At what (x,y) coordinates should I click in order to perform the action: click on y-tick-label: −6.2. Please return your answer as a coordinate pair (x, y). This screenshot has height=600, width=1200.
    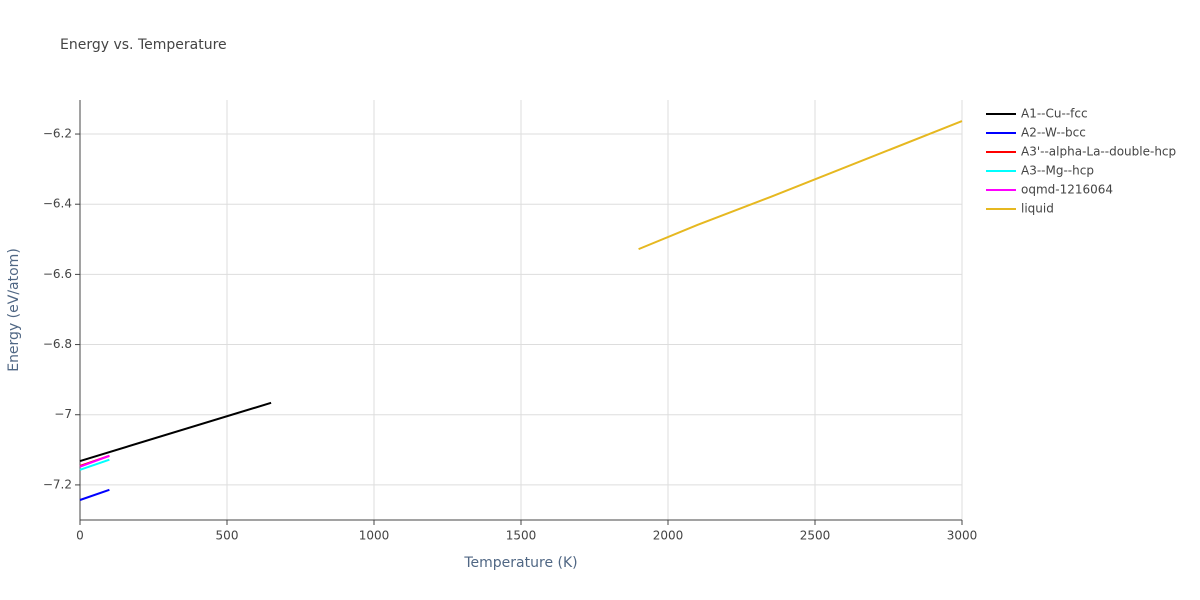
    Looking at the image, I should click on (57, 134).